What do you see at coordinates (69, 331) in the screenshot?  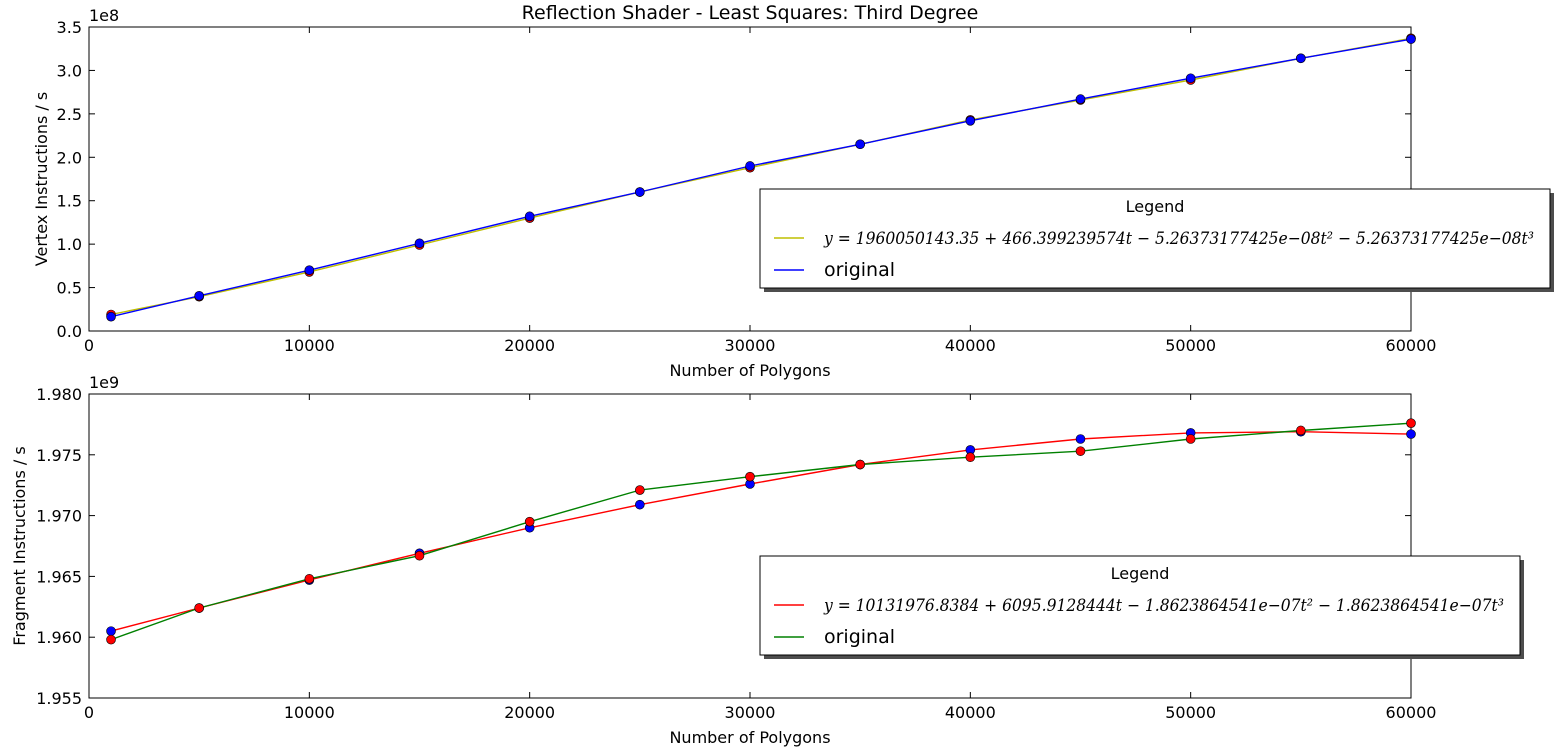 I see `y-tick-label: 0.0` at bounding box center [69, 331].